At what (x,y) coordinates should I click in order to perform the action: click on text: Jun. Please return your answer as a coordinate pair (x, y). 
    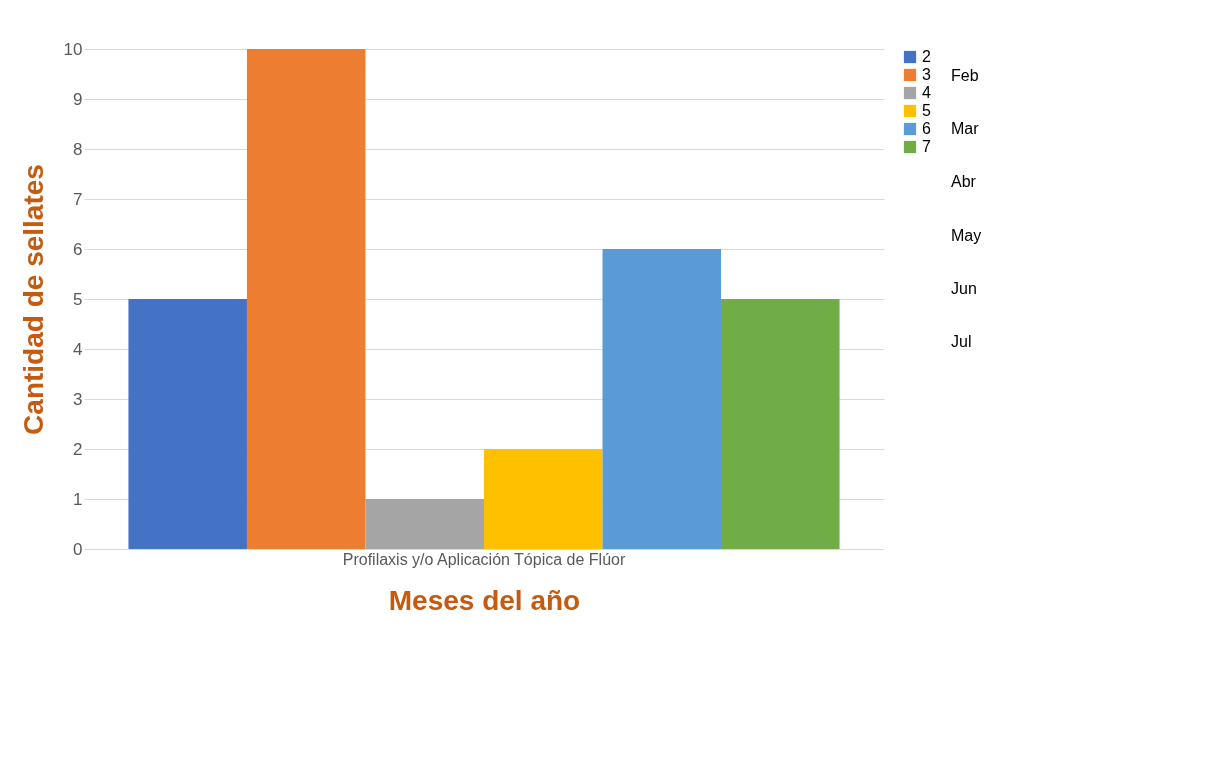
    Looking at the image, I should click on (964, 288).